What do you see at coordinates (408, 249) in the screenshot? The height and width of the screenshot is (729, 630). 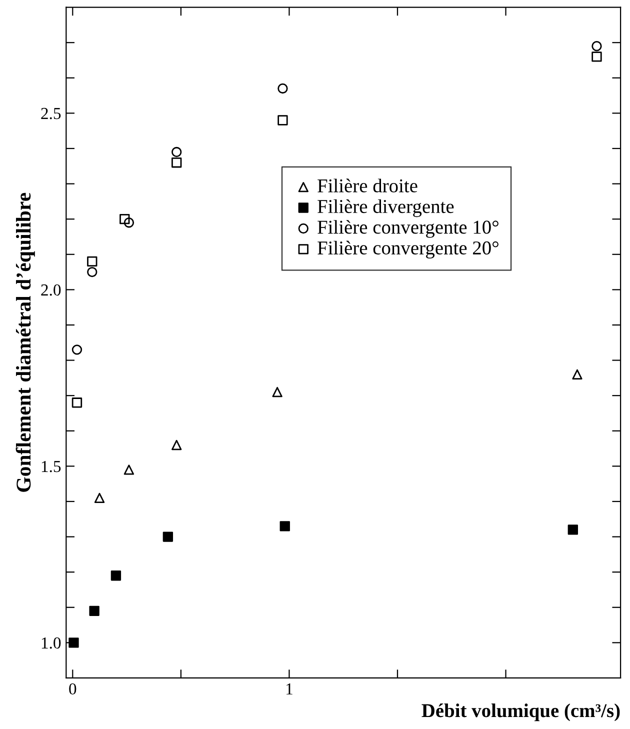 I see `legend-label: Filière convergente 20°` at bounding box center [408, 249].